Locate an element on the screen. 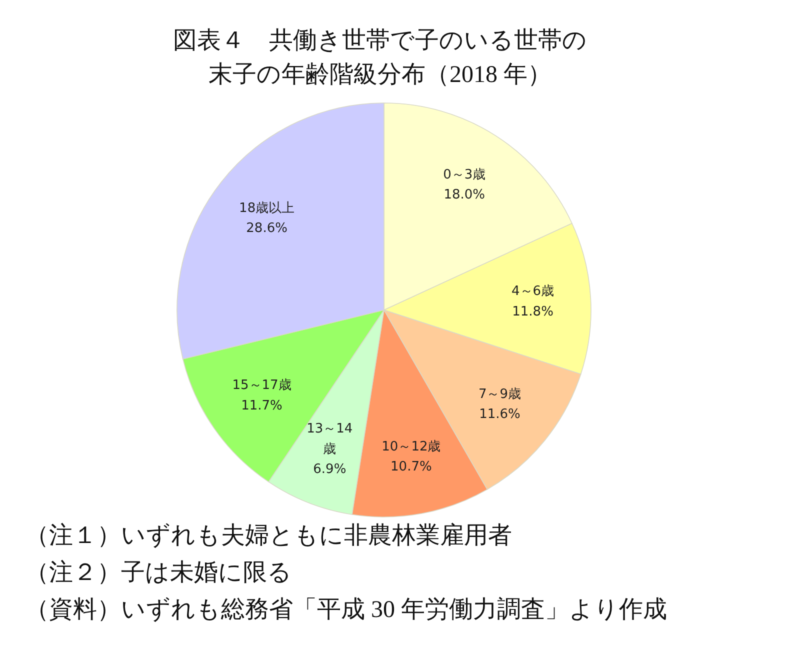 The height and width of the screenshot is (648, 793). text: （資料）いずれも総務省「平成 30 年労働力調査」より作成 is located at coordinates (346, 609).